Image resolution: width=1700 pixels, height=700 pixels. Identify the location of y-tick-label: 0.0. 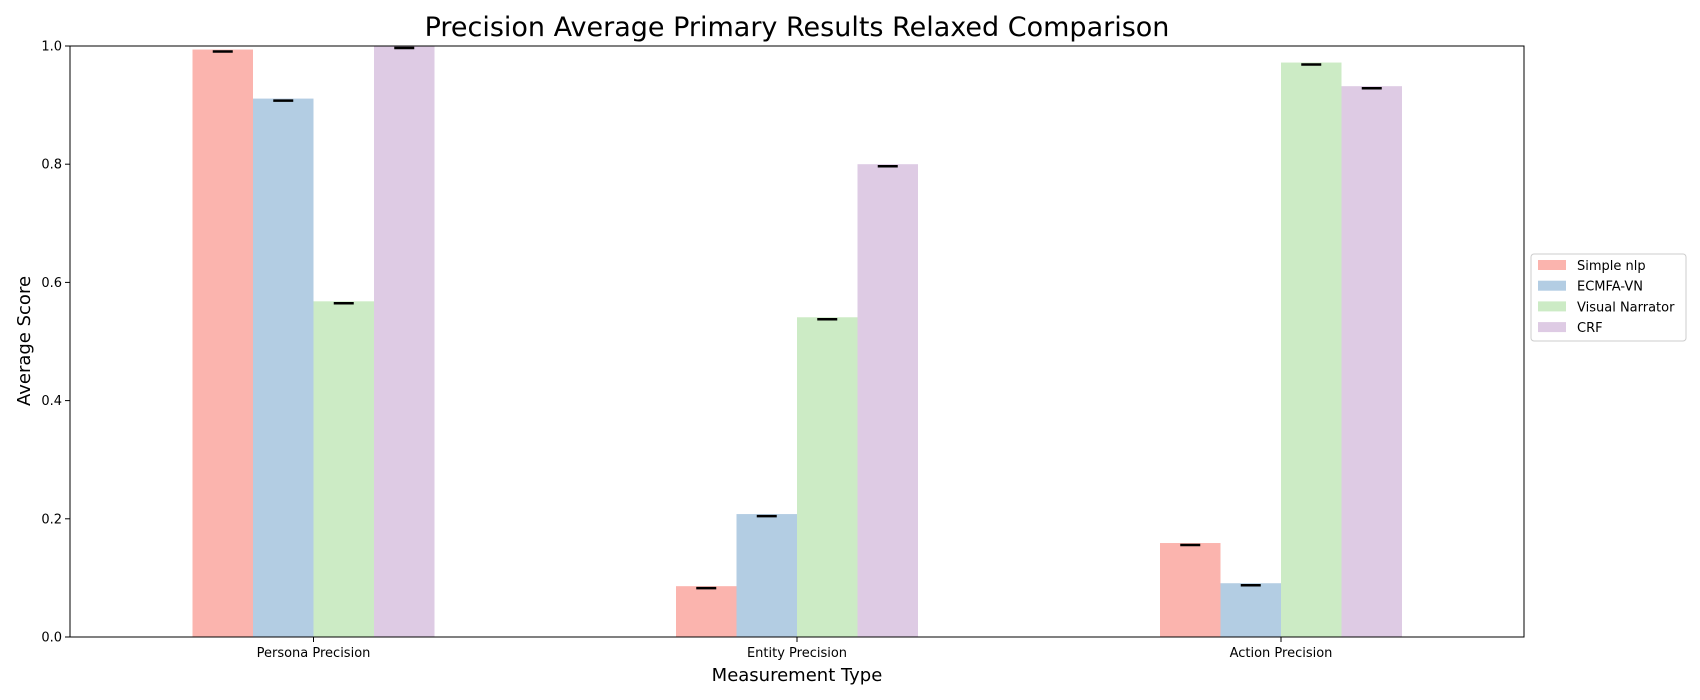
(51, 638).